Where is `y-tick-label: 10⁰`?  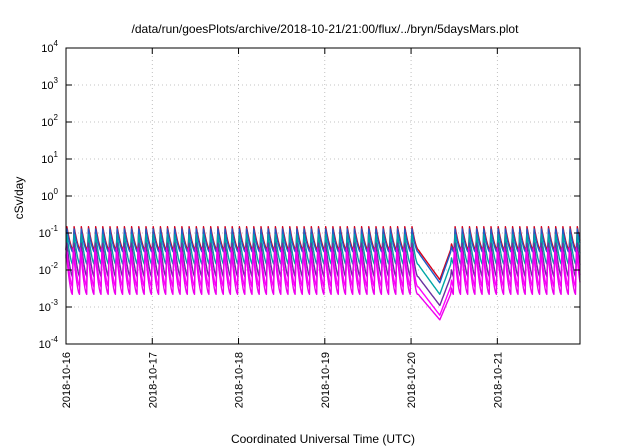
y-tick-label: 10⁰ is located at coordinates (49, 195).